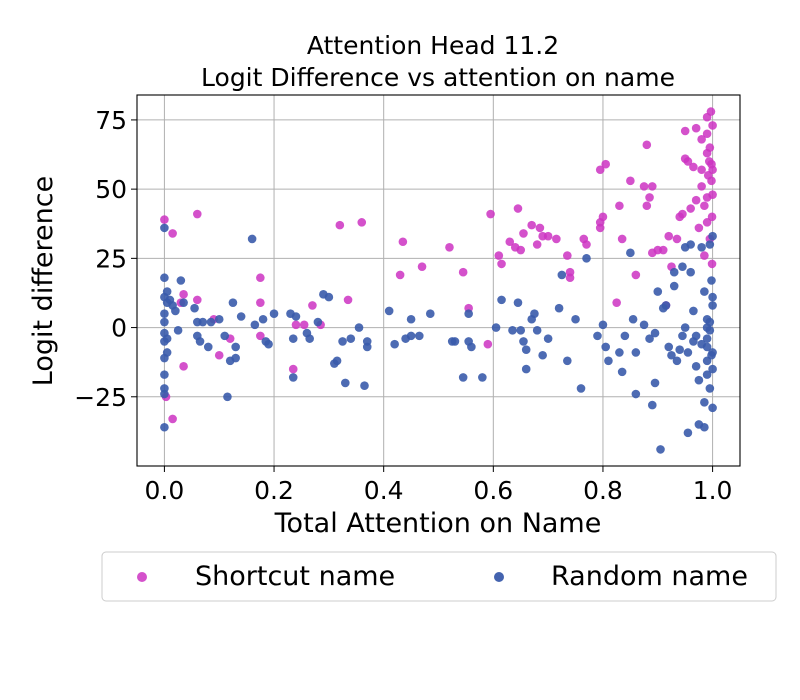  Describe the element at coordinates (499, 577) in the screenshot. I see `legend-marker-random` at that location.